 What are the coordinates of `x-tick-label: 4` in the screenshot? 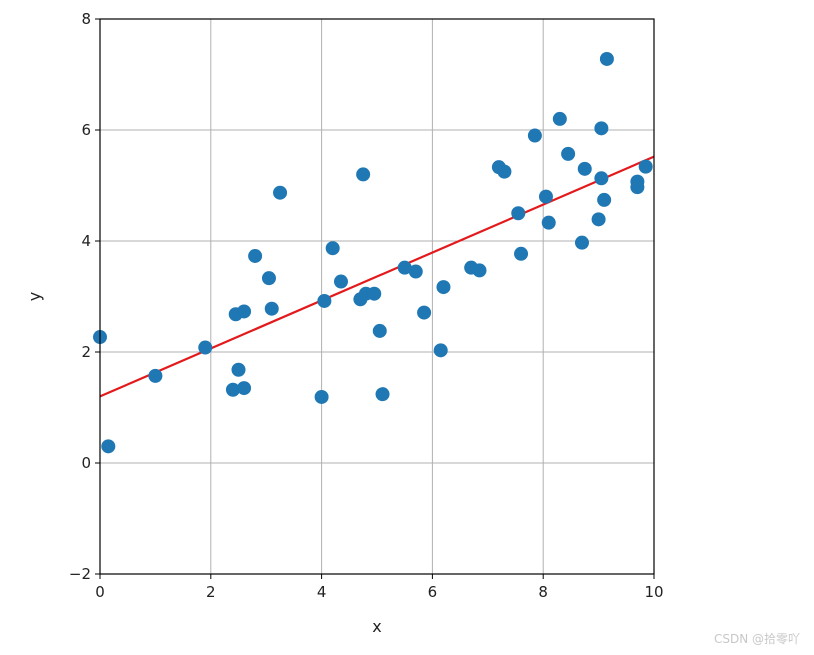 It's located at (322, 592).